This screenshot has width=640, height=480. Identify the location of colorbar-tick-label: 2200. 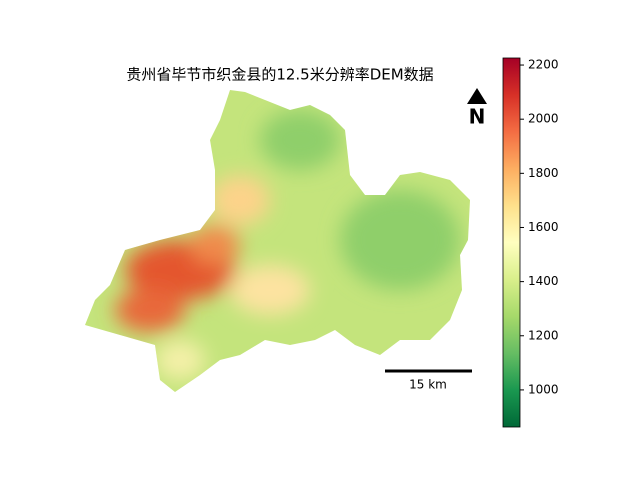
(543, 65).